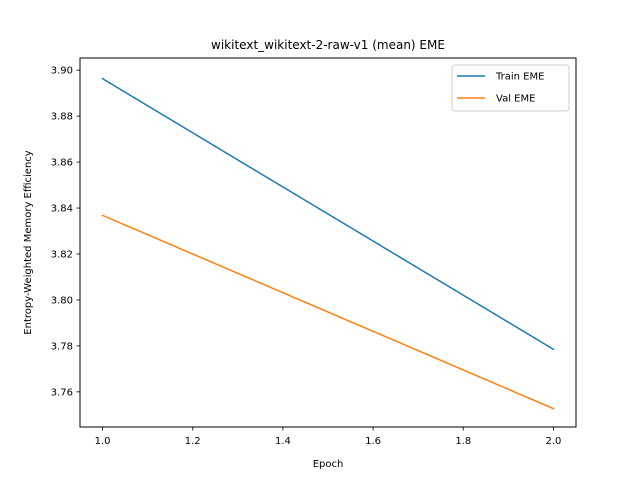 The height and width of the screenshot is (480, 640). Describe the element at coordinates (62, 71) in the screenshot. I see `y-tick-label: 3.90` at that location.